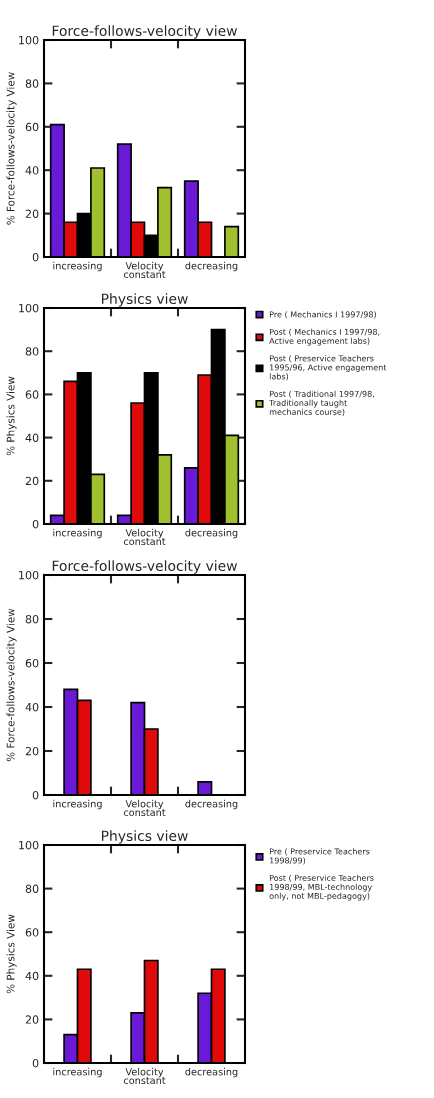 Image resolution: width=434 pixels, height=1098 pixels. I want to click on legend-label: Pre ( Preservice Teachers 1998/99), so click(319, 856).